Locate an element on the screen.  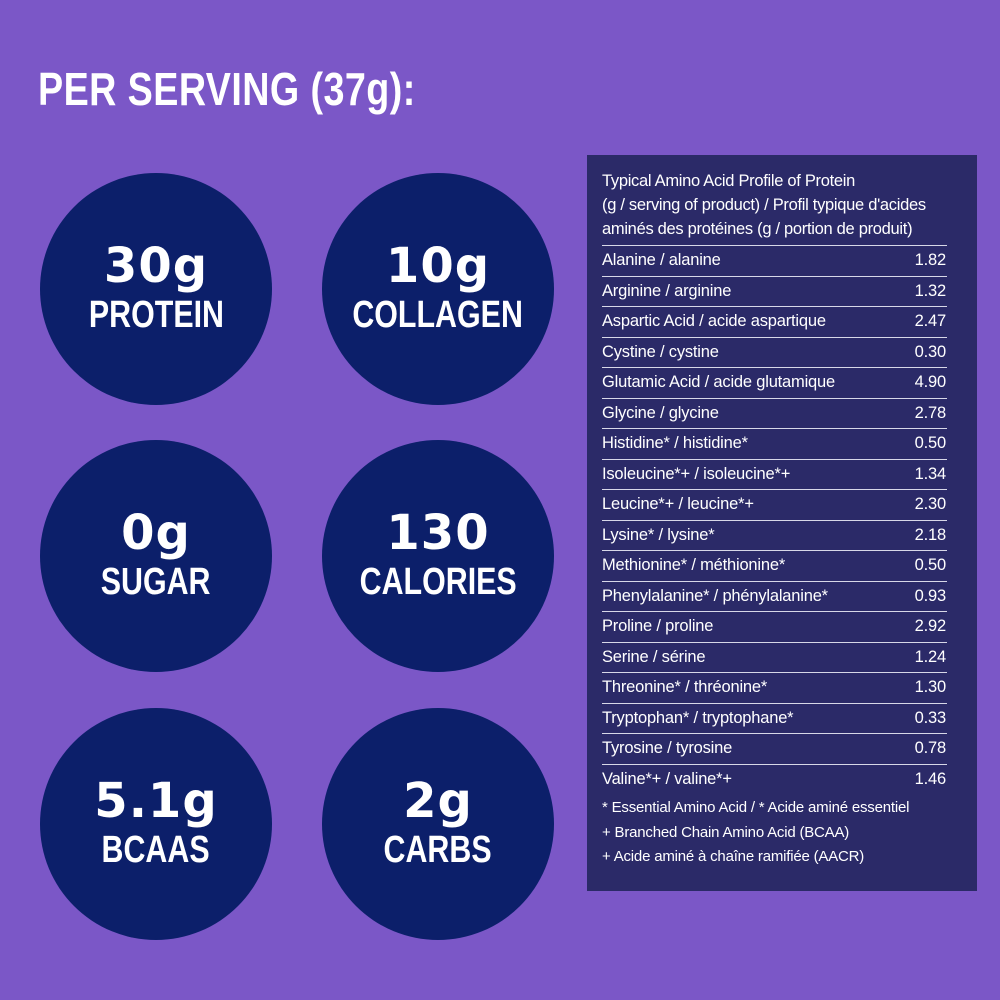
amino-value: 0.93 is located at coordinates (930, 595).